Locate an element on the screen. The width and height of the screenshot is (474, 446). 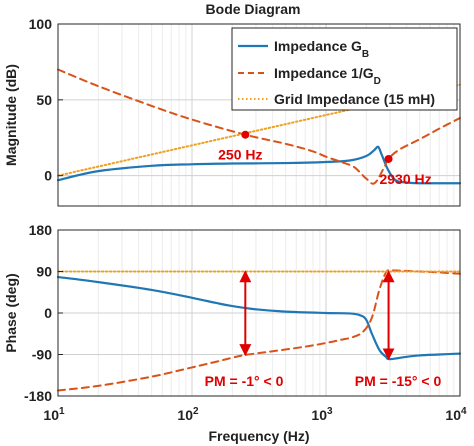
phase-annotations: PM = -1° < 0 PM = -15° < 0 is located at coordinates (323, 329).